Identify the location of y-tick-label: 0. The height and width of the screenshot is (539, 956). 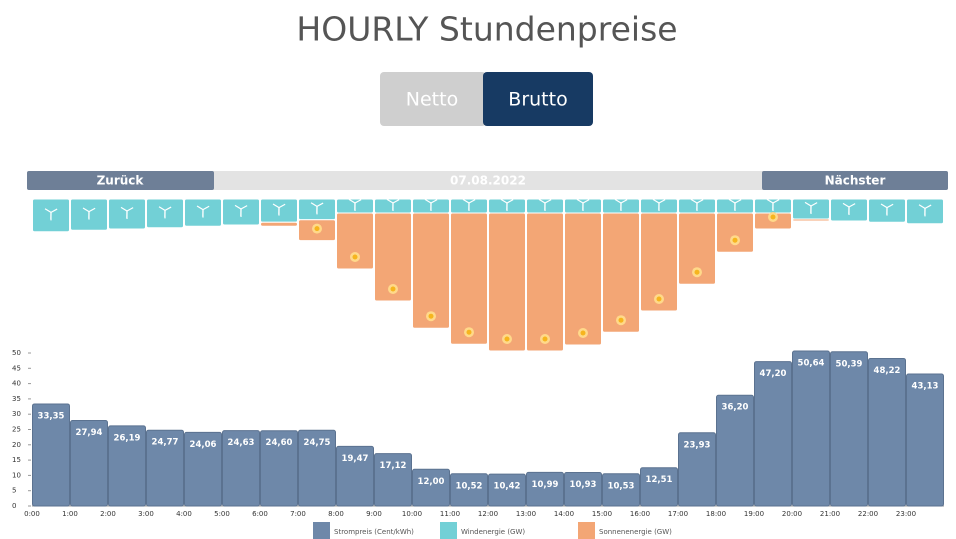
(14, 506).